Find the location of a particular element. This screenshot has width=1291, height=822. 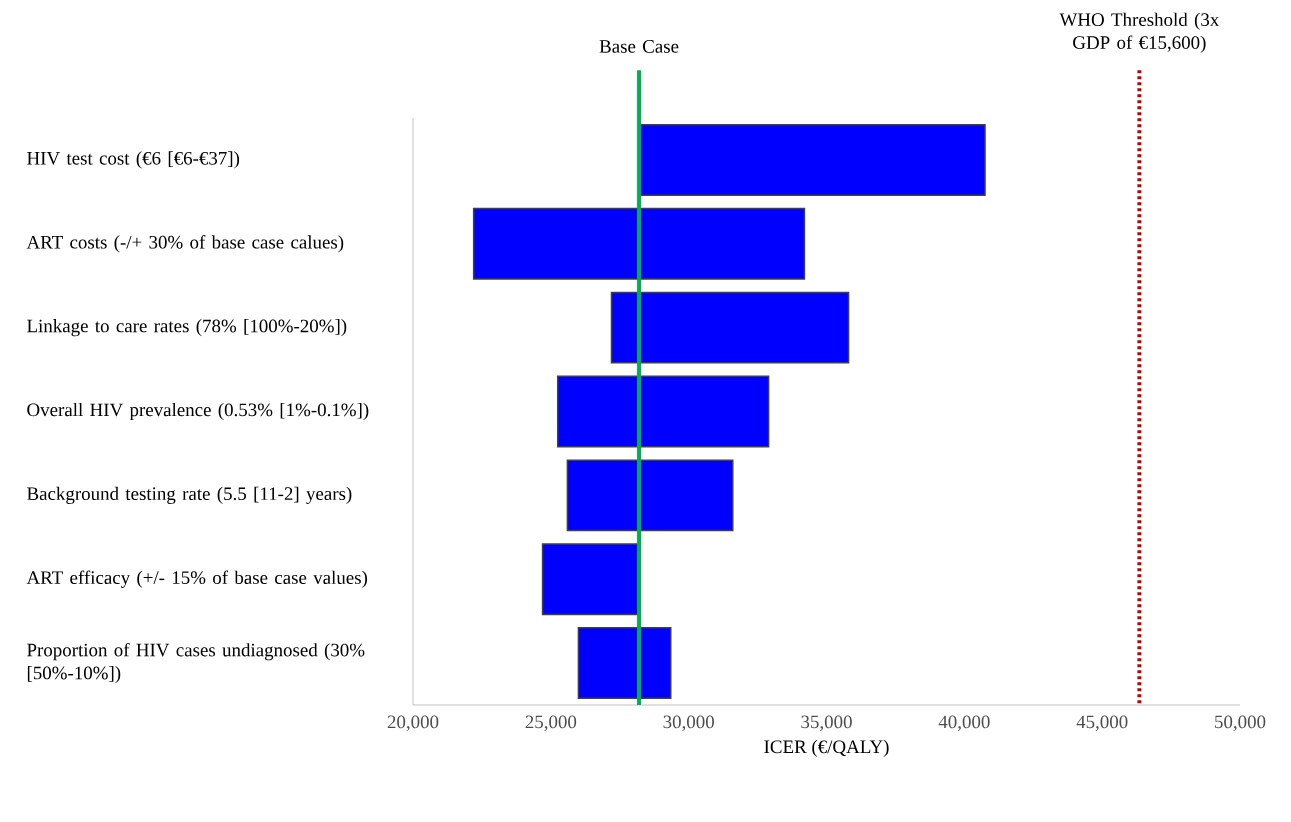

y-tick-label: Overall HIV prevalence (0.53% [1%-0.1%]) is located at coordinates (198, 411).